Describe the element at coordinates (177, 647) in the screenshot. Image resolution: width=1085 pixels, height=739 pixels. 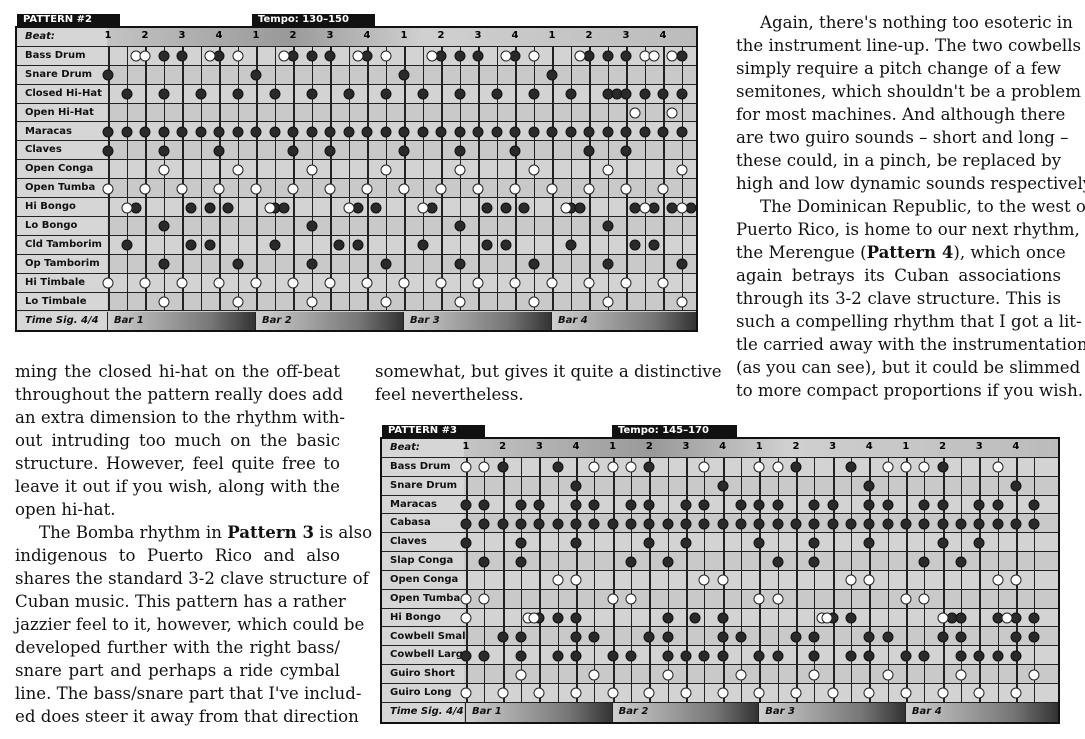
I see `text-line: developed further with the right bass/` at that location.